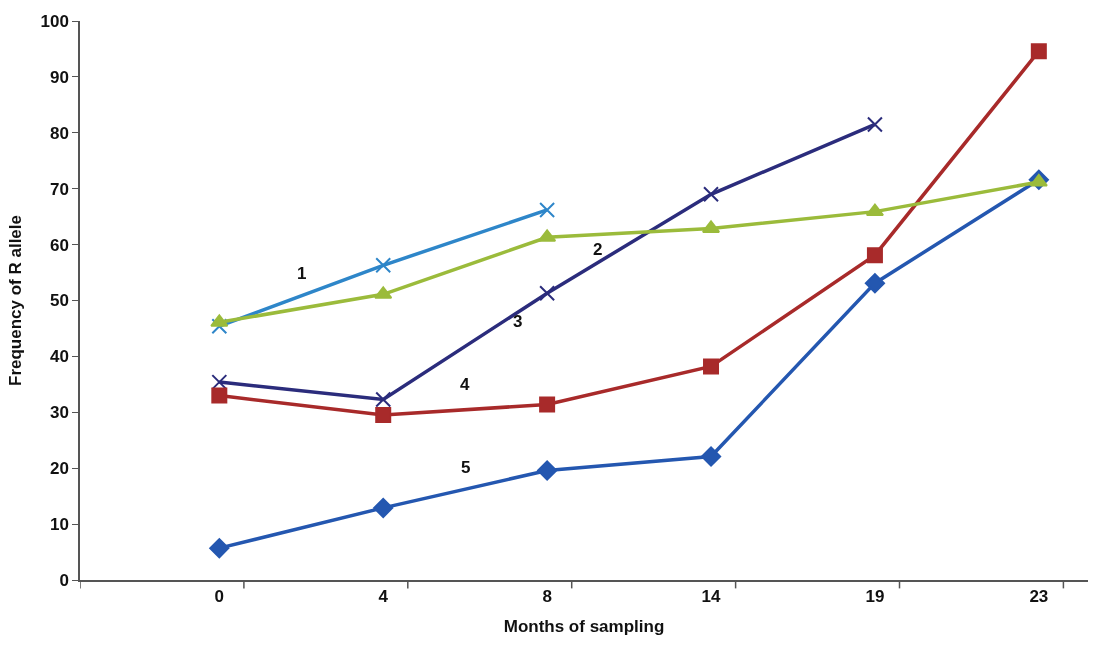  What do you see at coordinates (711, 597) in the screenshot?
I see `x-tick-label: 14` at bounding box center [711, 597].